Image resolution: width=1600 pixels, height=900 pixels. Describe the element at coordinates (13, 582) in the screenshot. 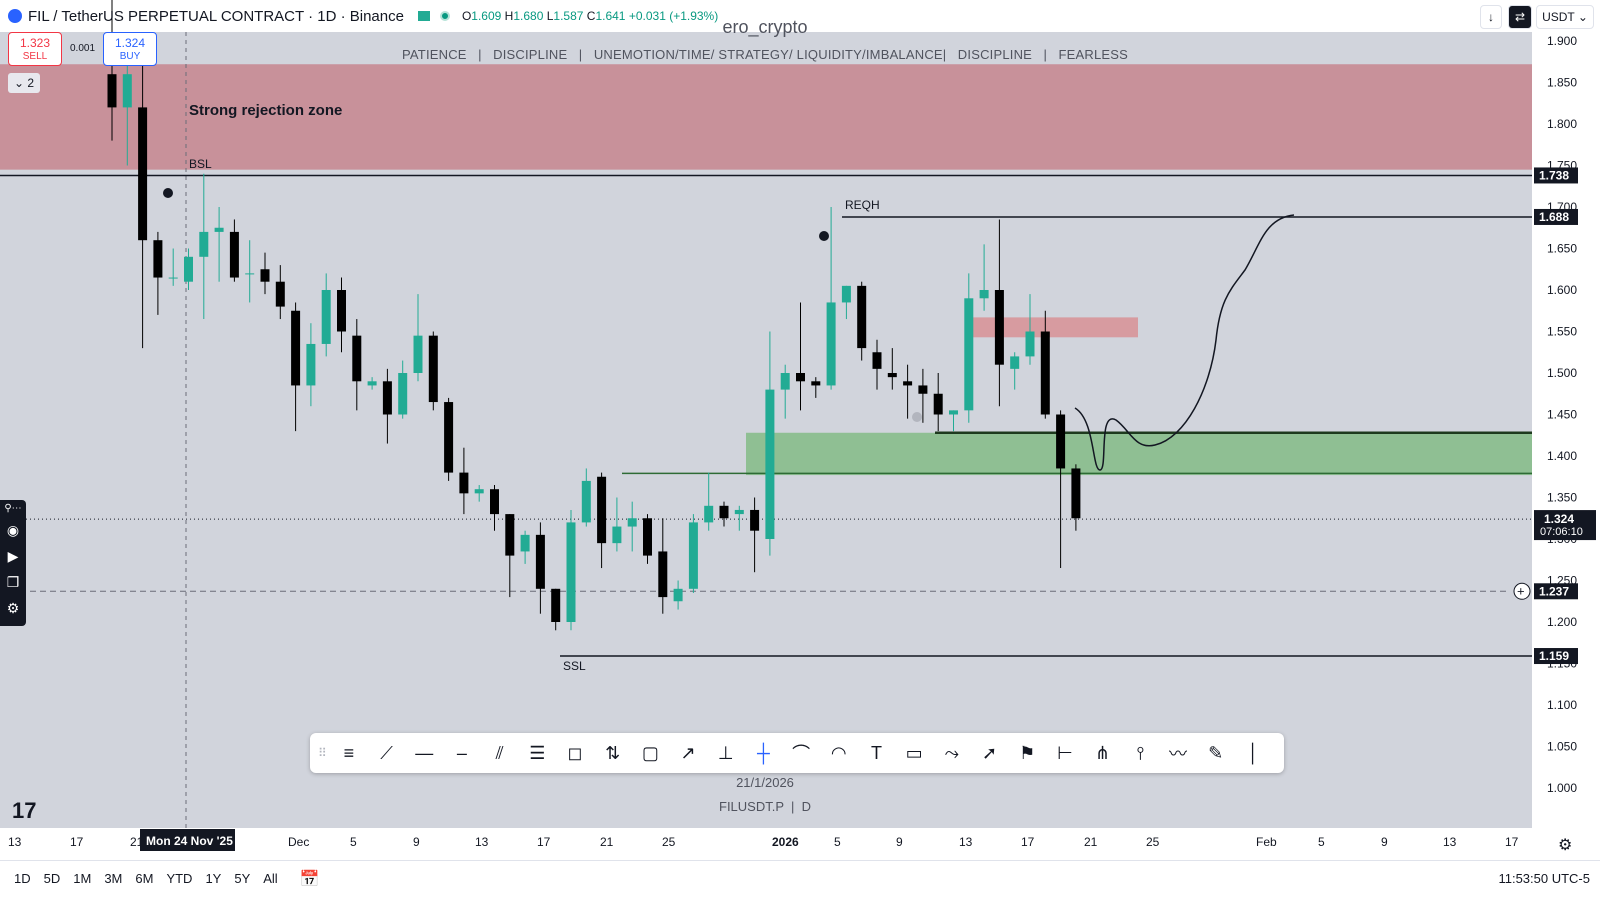

I see `layers-icon: ❐` at that location.